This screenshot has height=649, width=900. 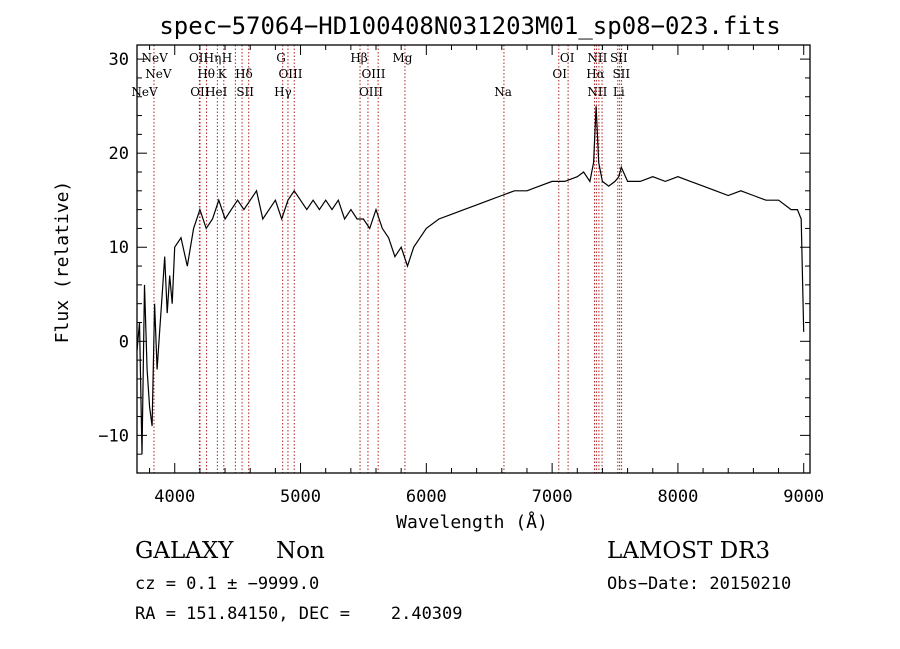 I want to click on x-tick-label: 5000, so click(x=300, y=497).